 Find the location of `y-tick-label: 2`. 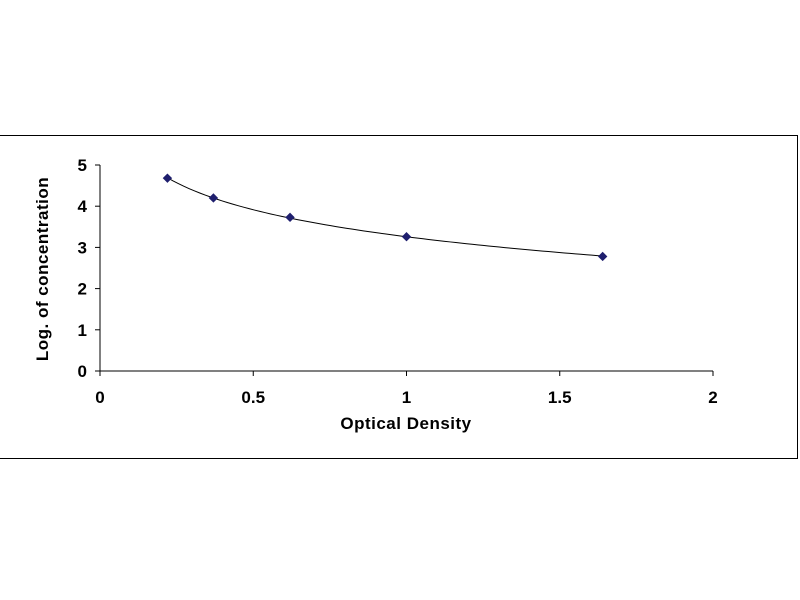

y-tick-label: 2 is located at coordinates (82, 289).